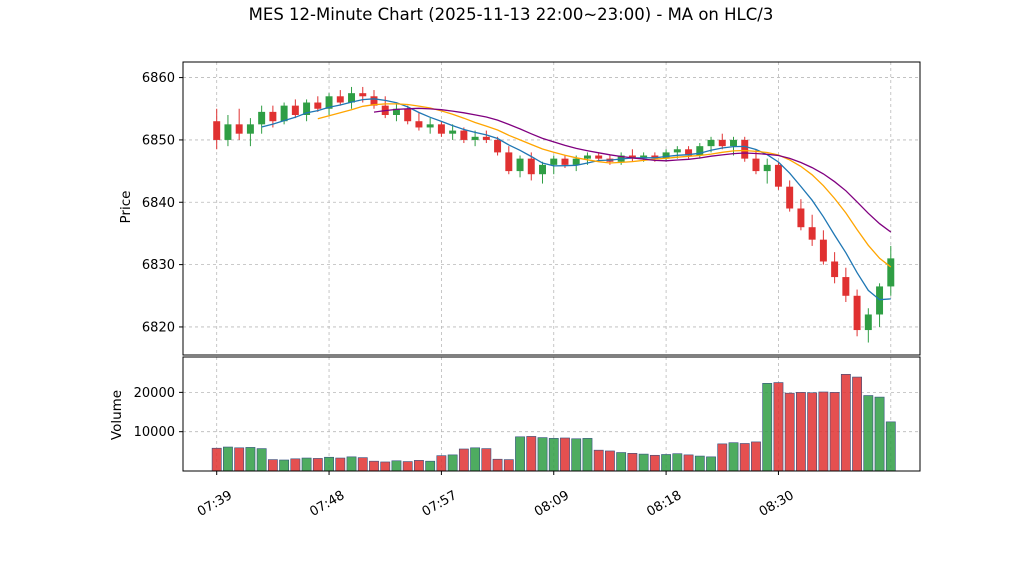 The image size is (1022, 575). I want to click on volume-tick-label: 20000, so click(154, 393).